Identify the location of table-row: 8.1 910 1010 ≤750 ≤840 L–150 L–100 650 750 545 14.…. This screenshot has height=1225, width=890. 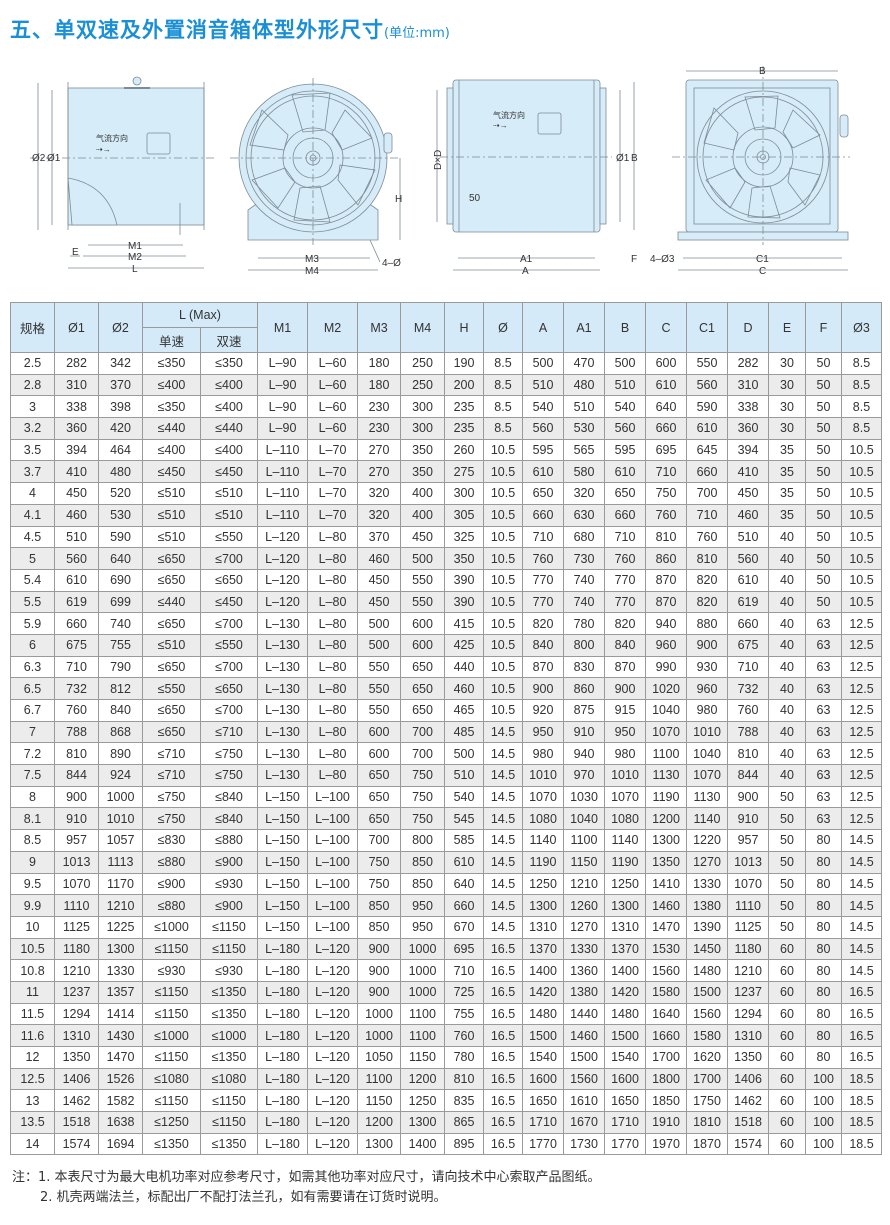
(446, 819).